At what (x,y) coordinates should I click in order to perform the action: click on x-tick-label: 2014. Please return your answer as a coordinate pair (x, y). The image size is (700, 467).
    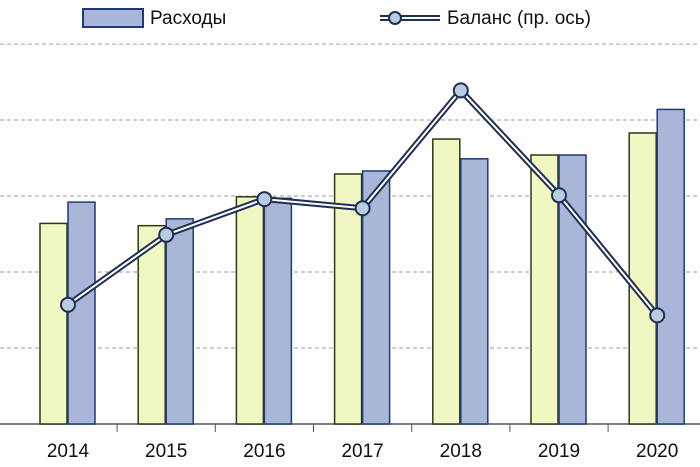
    Looking at the image, I should click on (68, 451).